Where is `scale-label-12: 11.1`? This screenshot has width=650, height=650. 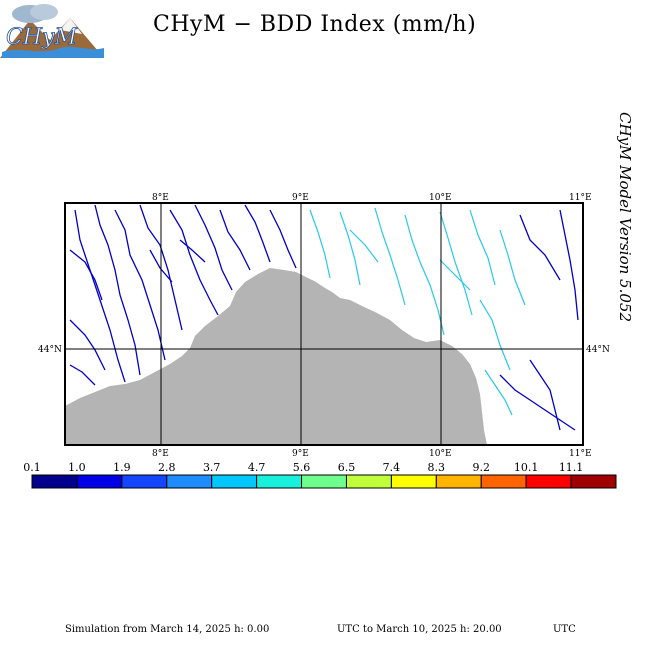 scale-label-12: 11.1 is located at coordinates (571, 467).